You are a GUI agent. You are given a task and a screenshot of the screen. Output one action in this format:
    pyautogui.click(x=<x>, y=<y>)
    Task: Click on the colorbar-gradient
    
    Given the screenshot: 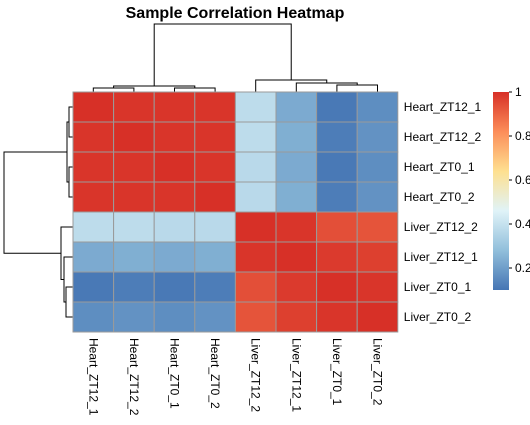 What is the action you would take?
    pyautogui.click(x=501, y=191)
    